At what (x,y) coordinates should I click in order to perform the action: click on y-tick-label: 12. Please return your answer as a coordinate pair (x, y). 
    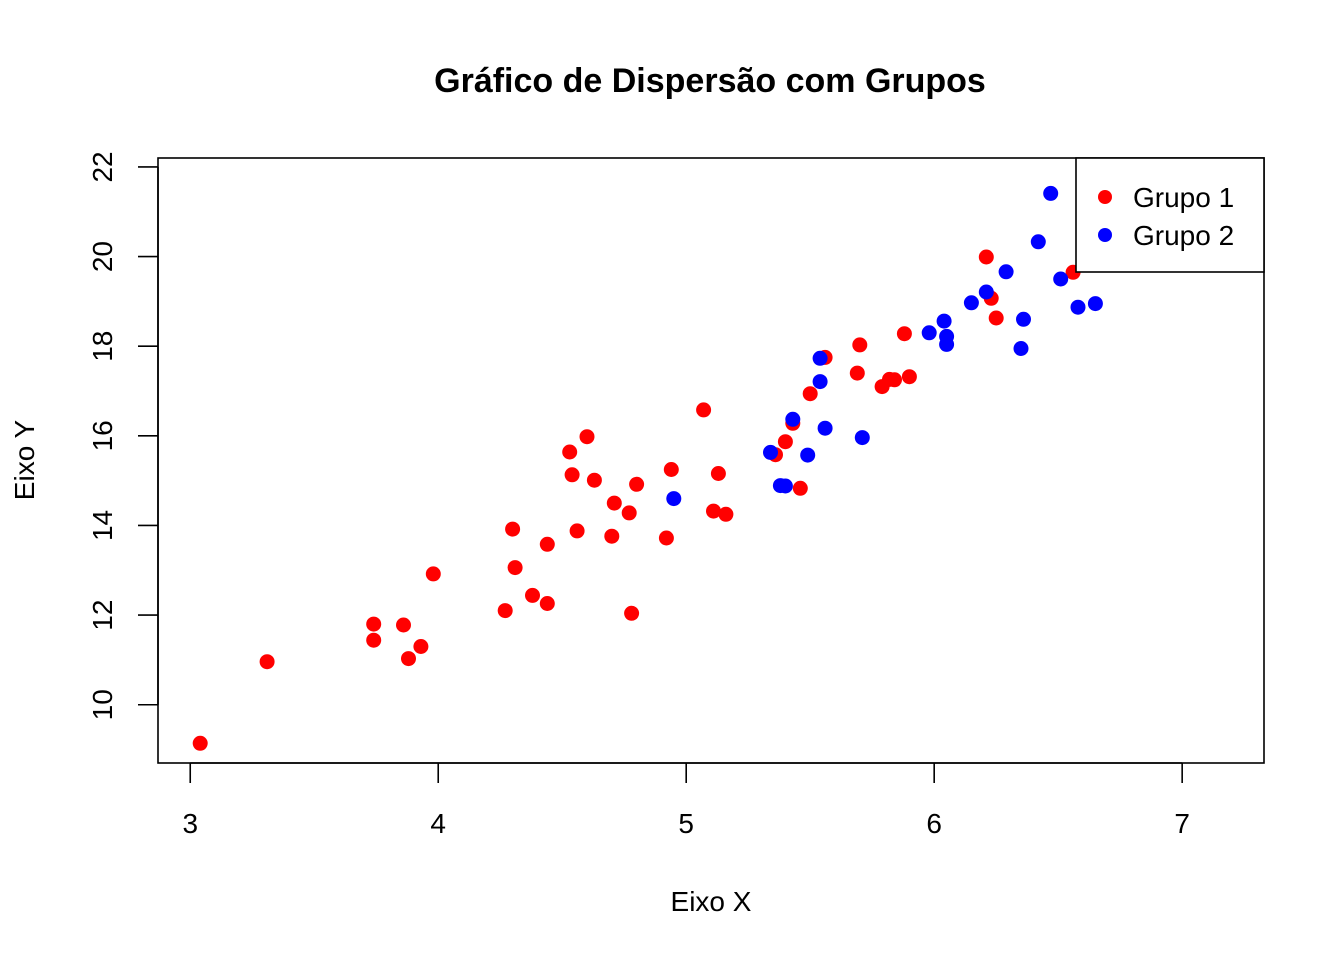
    Looking at the image, I should click on (102, 615).